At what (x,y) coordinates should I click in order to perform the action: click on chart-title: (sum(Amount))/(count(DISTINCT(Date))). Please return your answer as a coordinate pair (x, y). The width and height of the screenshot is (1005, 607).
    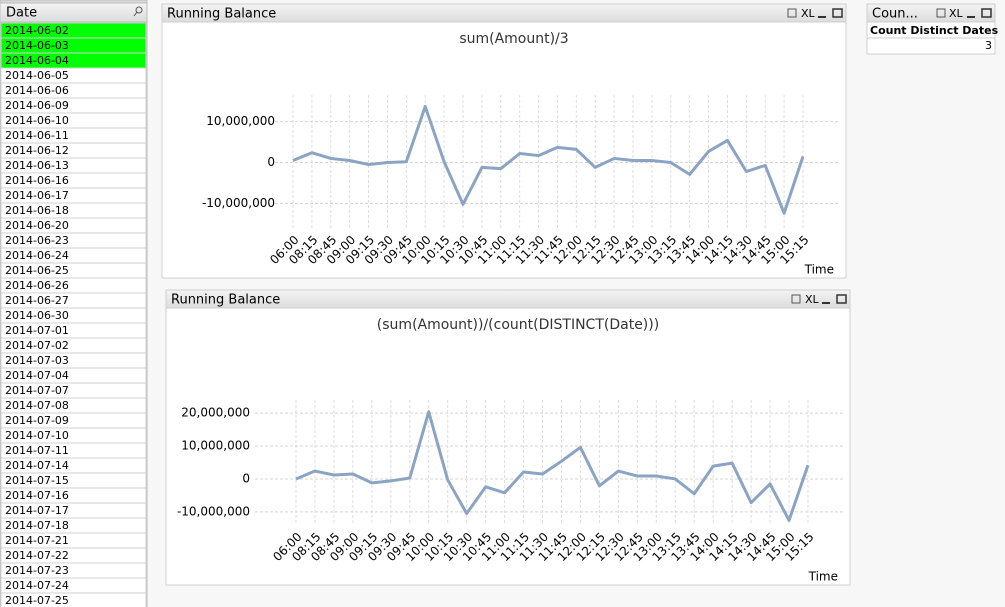
    Looking at the image, I should click on (518, 325).